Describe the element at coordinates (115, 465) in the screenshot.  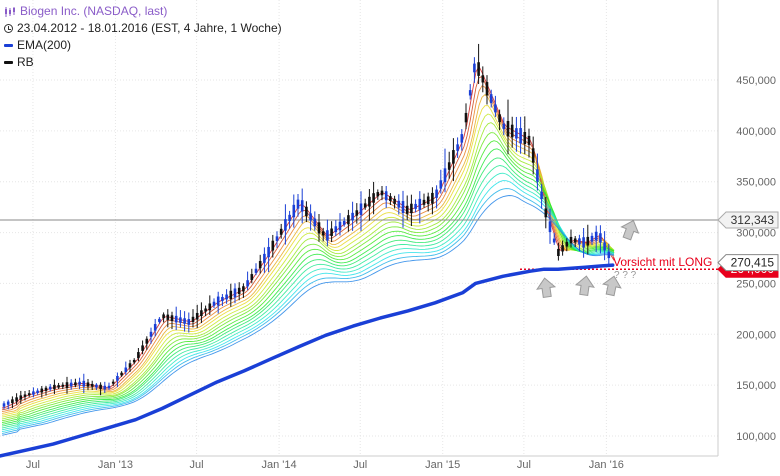
I see `x-tick-label: Jan '13` at that location.